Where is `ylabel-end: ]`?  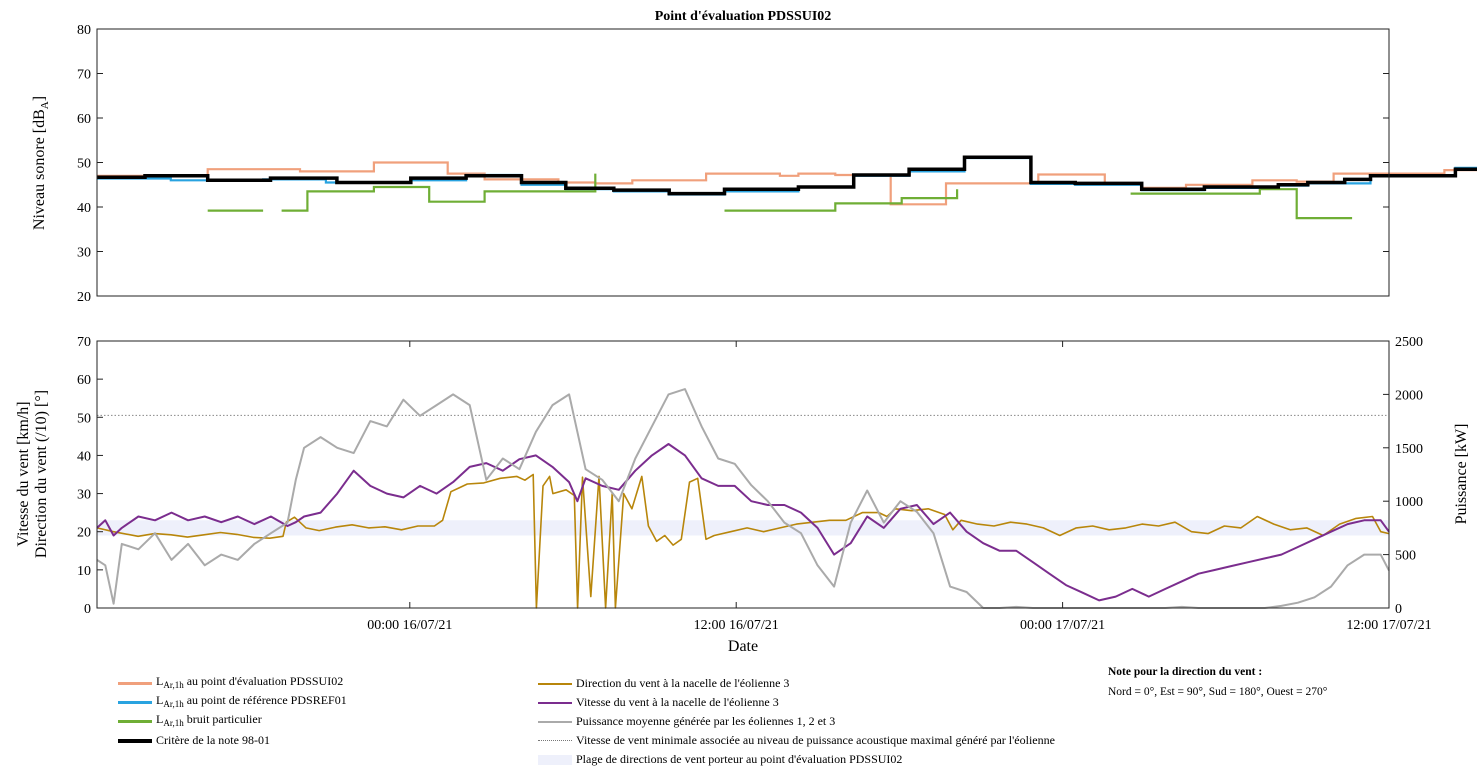 ylabel-end: ] is located at coordinates (39, 98).